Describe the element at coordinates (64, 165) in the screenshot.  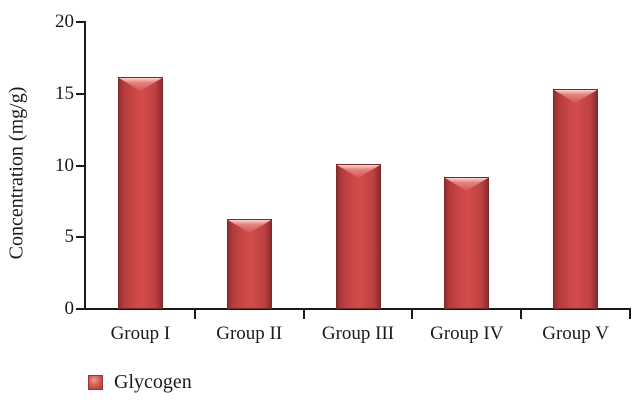
I see `y-tick-label-10: 10` at that location.